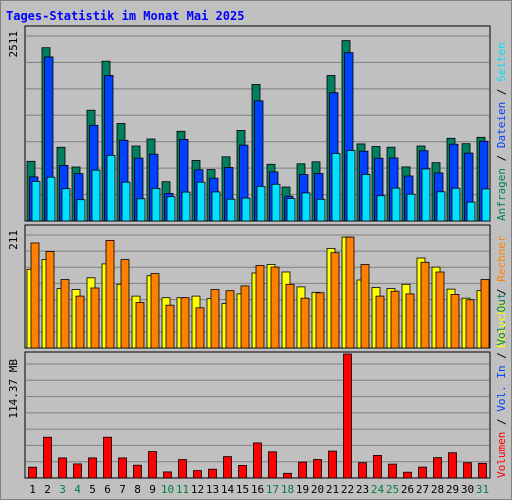 The image size is (512, 500). What do you see at coordinates (332, 489) in the screenshot?
I see `x-tick-day-21: 21` at bounding box center [332, 489].